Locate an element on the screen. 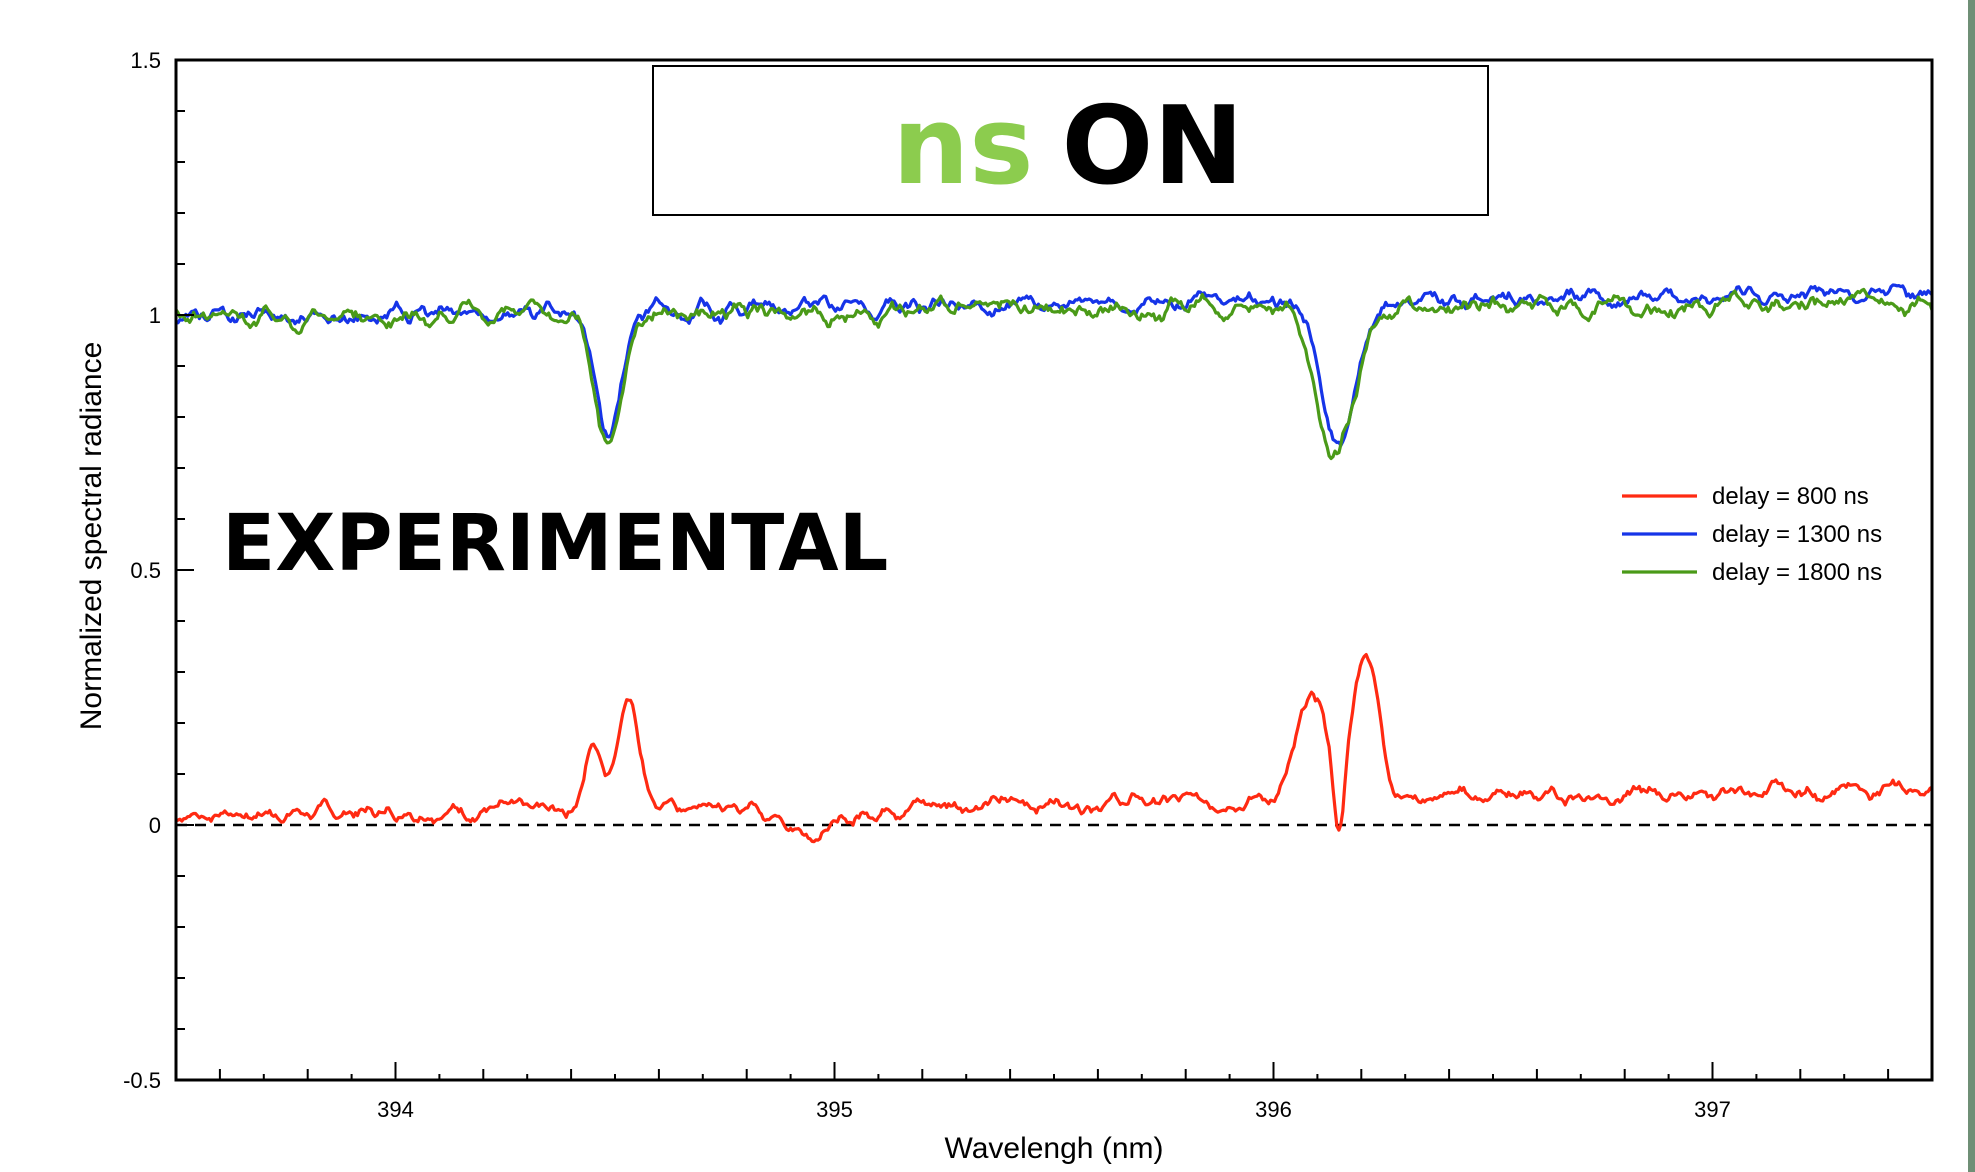 This screenshot has width=1975, height=1172. experimental-annotation: EXPERIMENTAL is located at coordinates (555, 544).